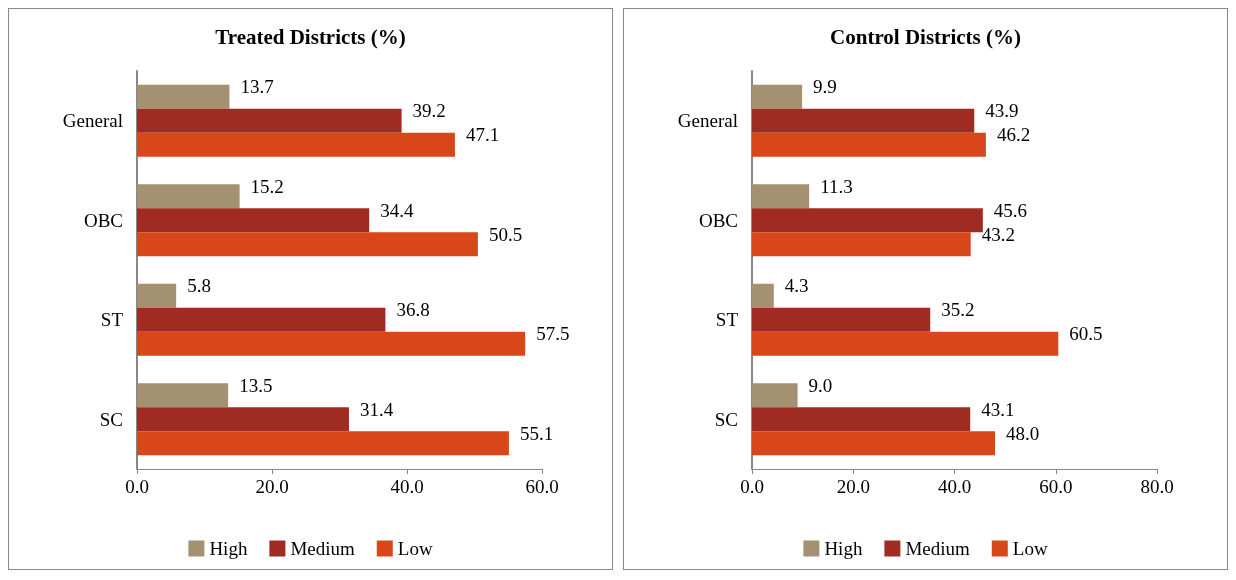 This screenshot has width=1236, height=580. What do you see at coordinates (825, 87) in the screenshot?
I see `data-label: 9.9` at bounding box center [825, 87].